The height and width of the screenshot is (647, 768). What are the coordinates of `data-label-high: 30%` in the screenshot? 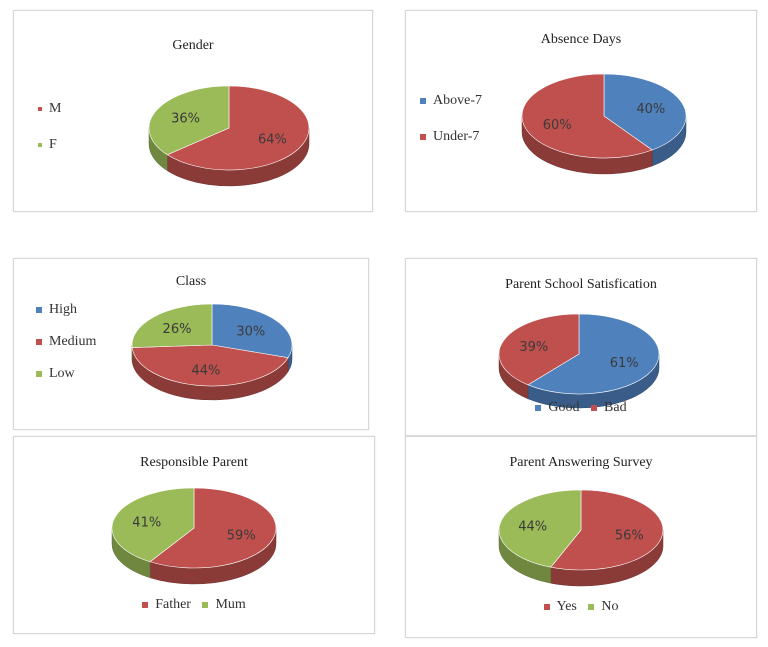 It's located at (250, 332).